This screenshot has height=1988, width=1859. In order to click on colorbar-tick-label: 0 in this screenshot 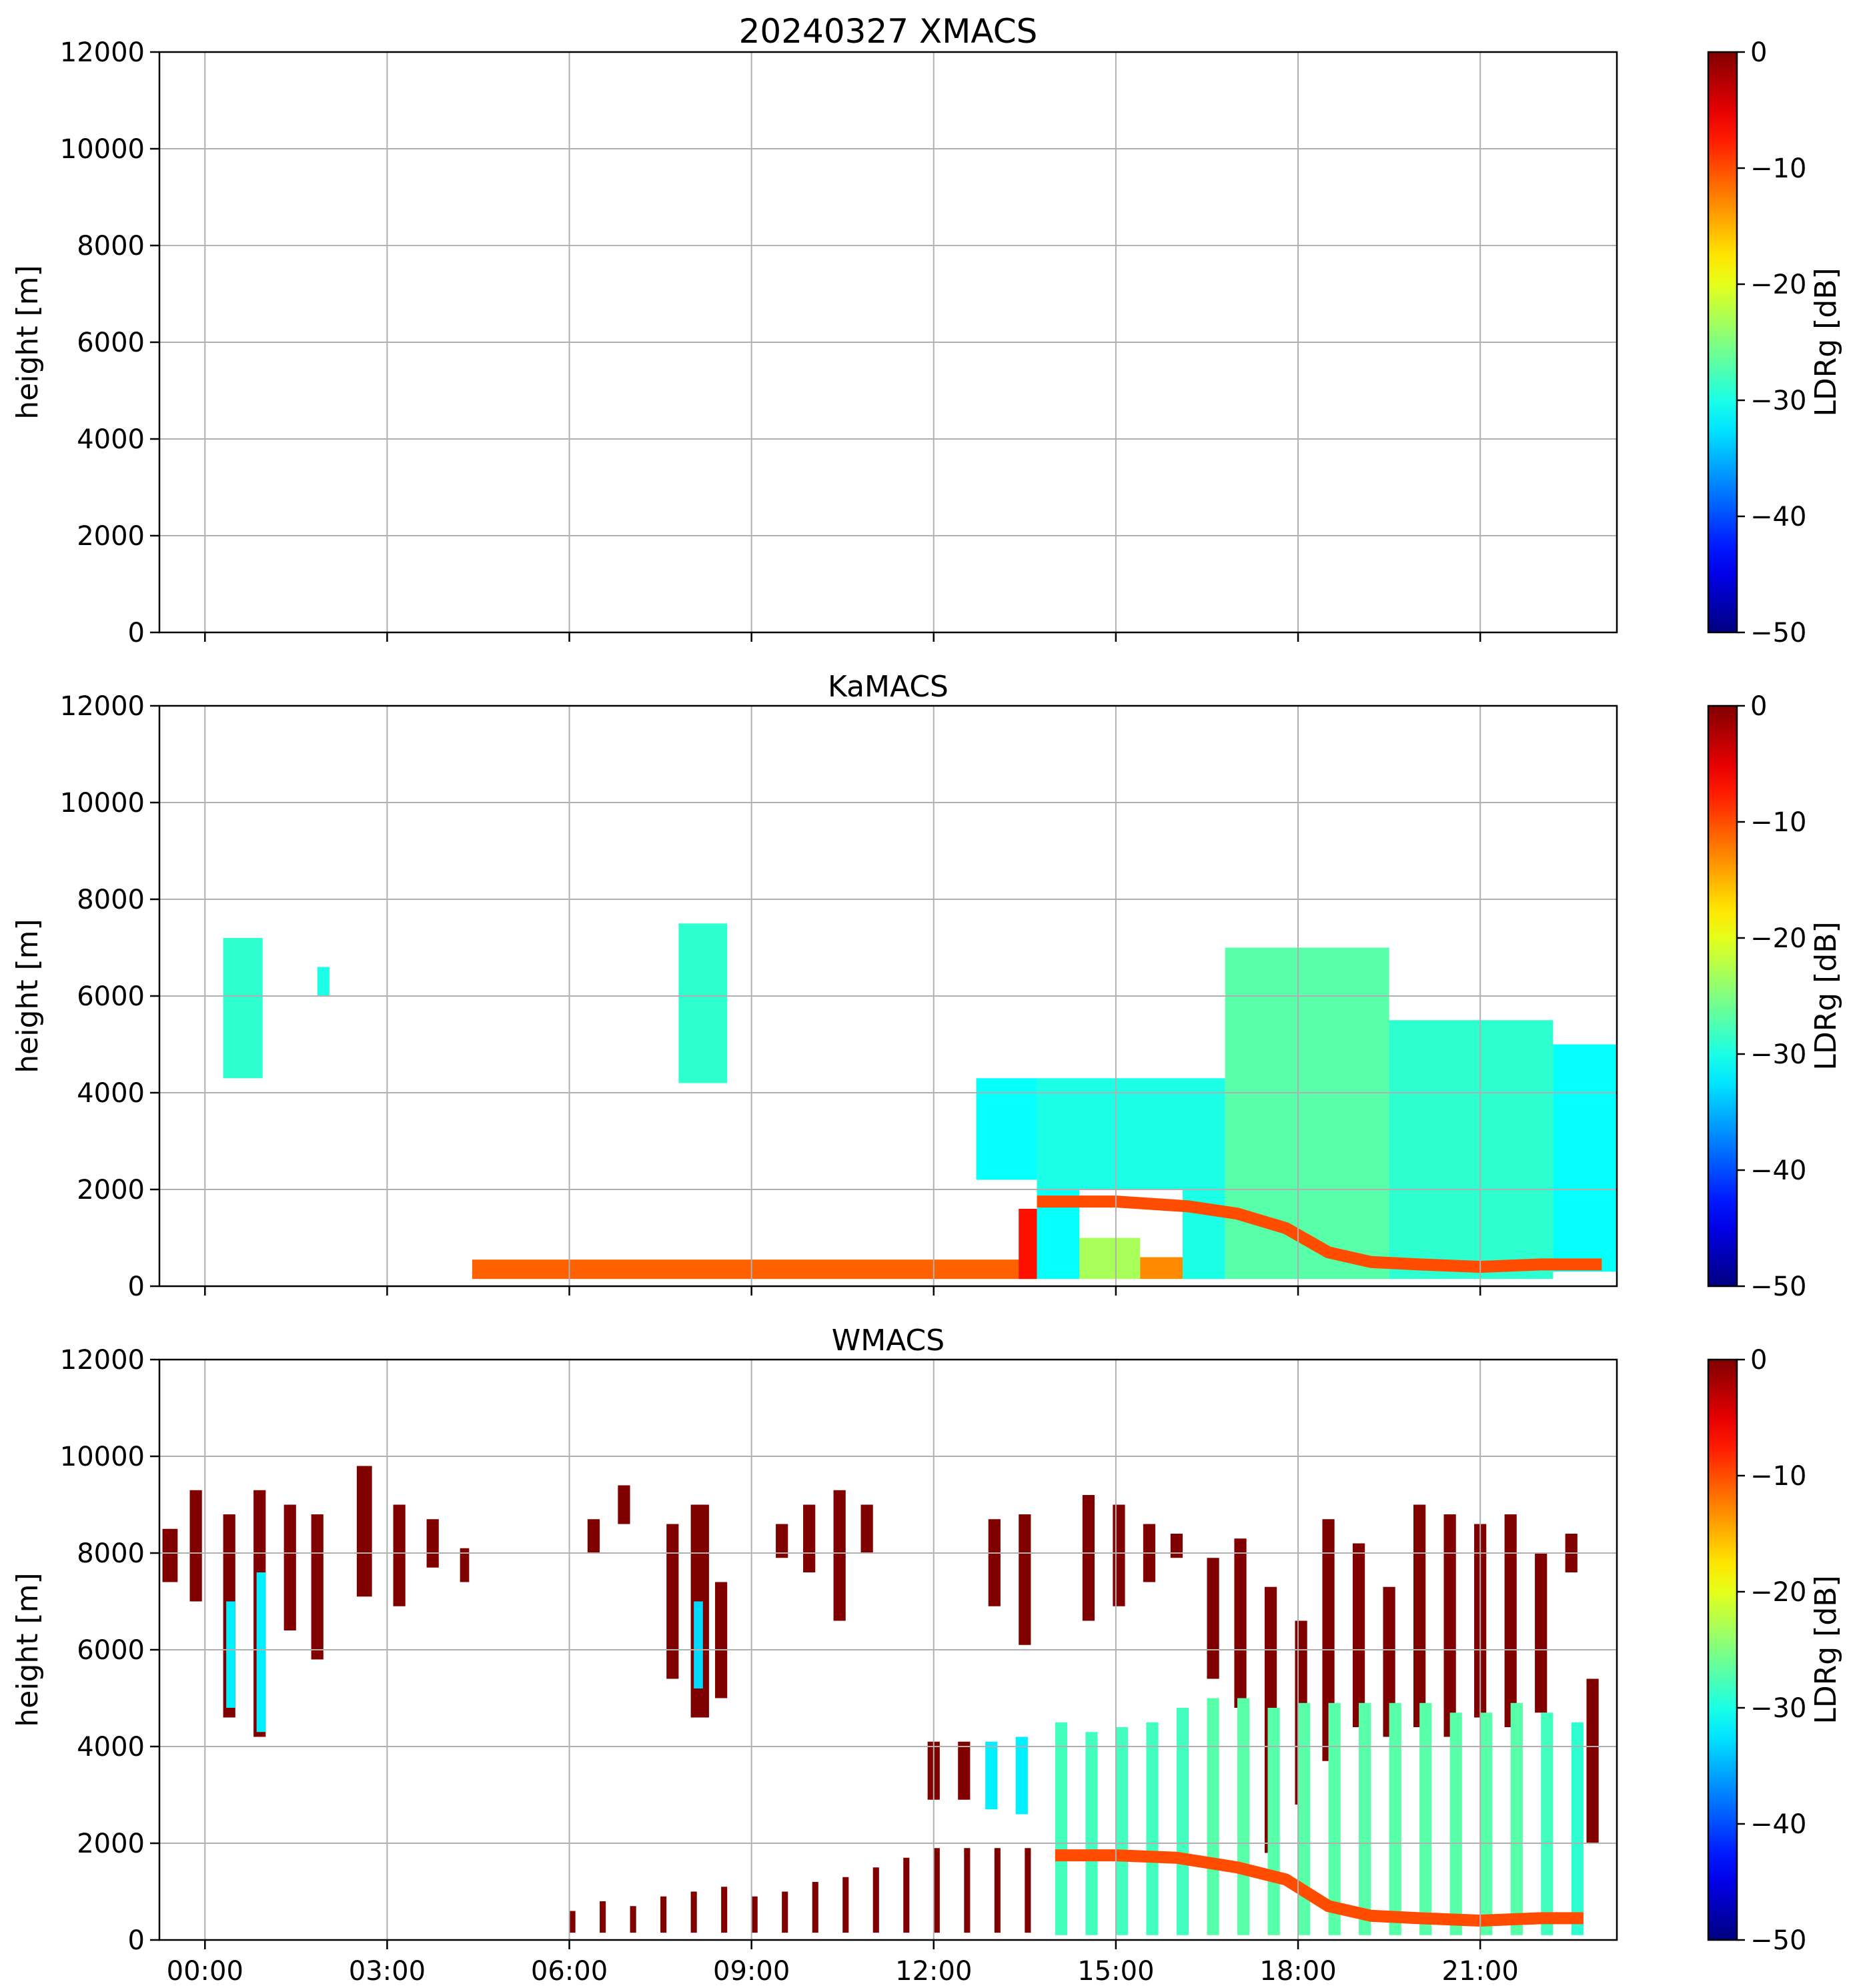, I will do `click(1758, 1360)`.